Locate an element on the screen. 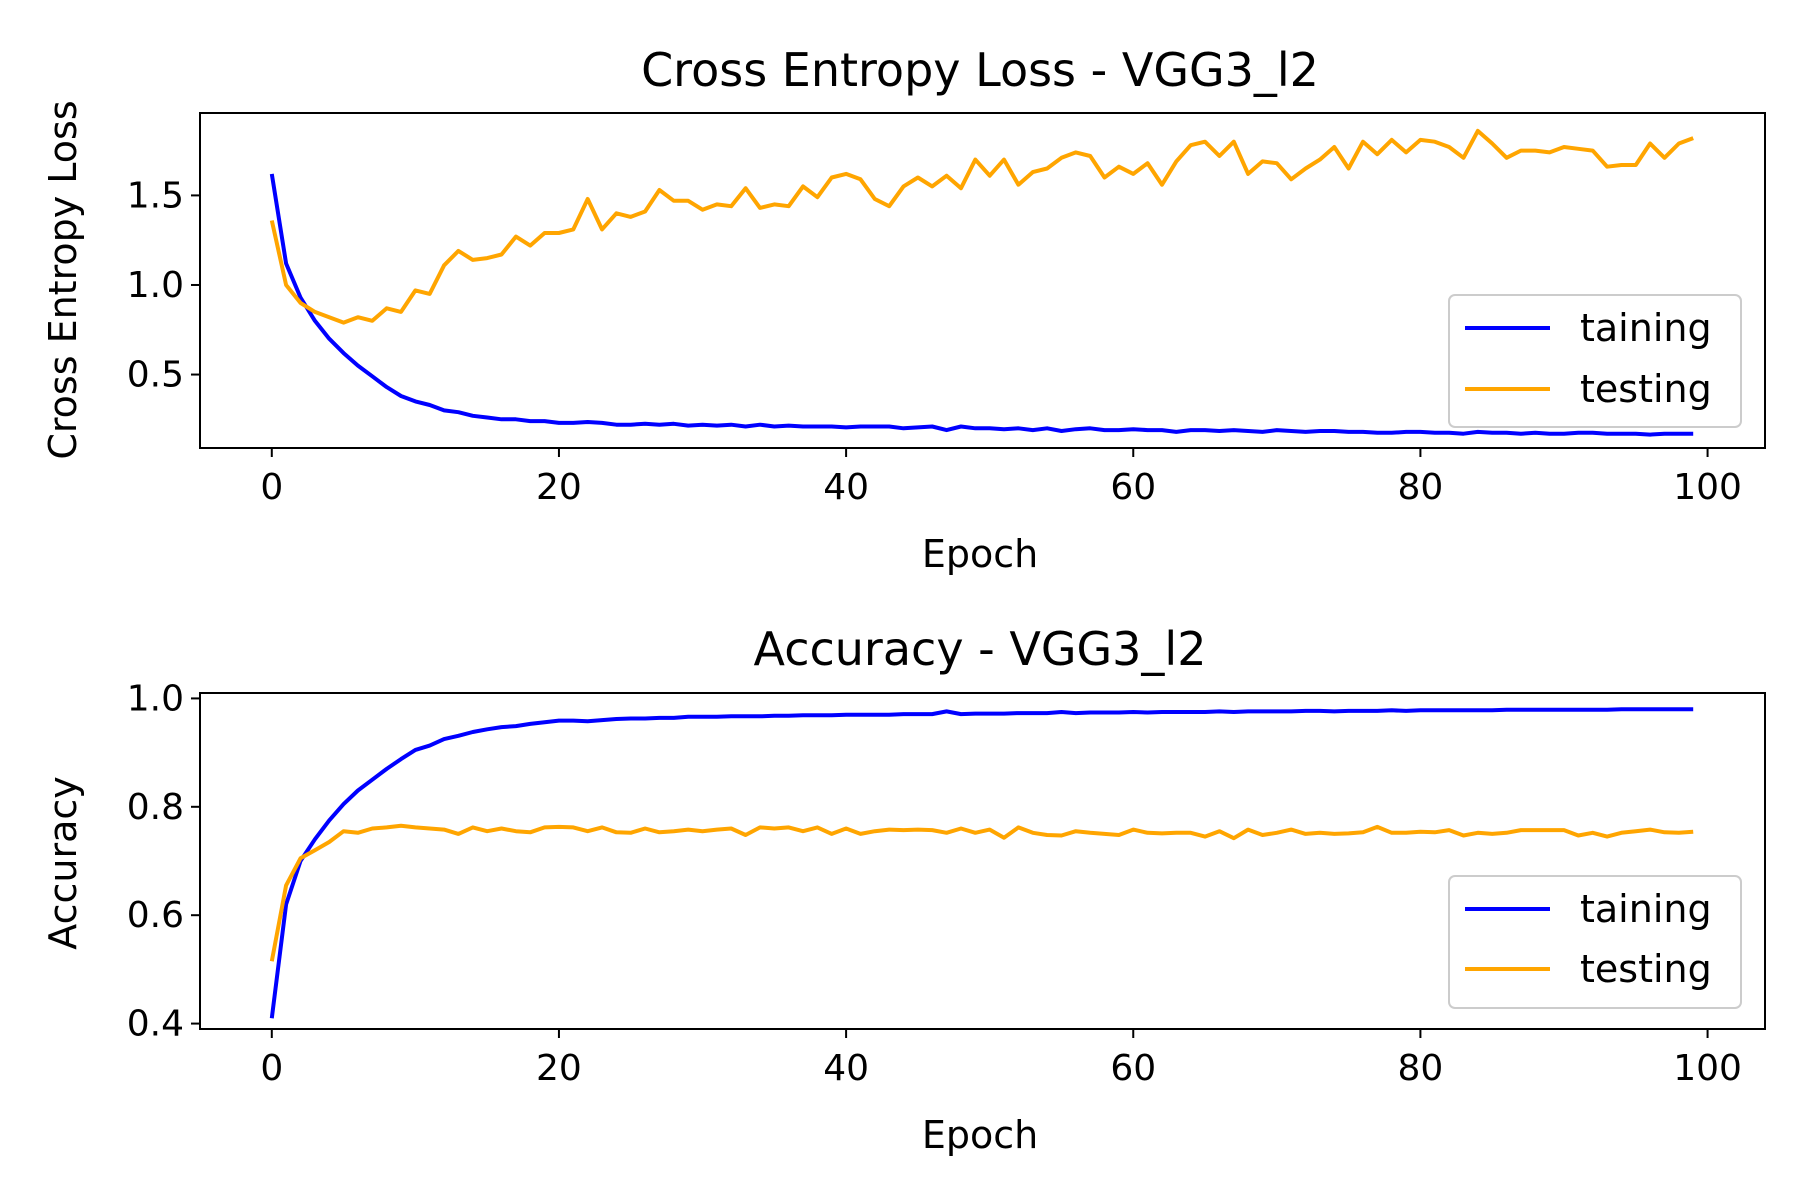 The height and width of the screenshot is (1200, 1800). y-tick-label: 0.5 is located at coordinates (155, 375).